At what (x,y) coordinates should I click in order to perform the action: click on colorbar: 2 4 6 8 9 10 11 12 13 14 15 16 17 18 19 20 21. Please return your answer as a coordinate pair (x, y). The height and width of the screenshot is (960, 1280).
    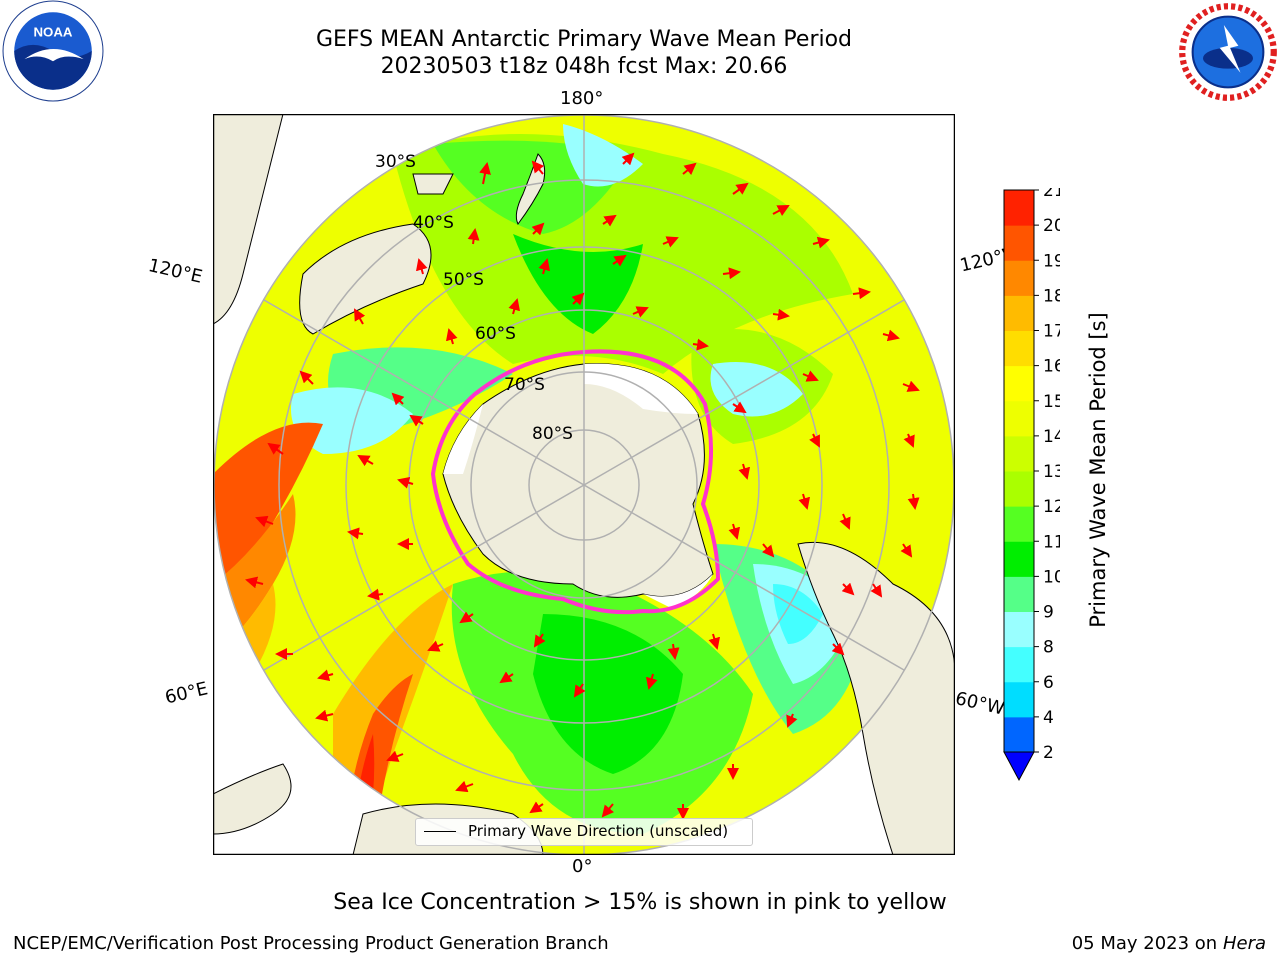
    Looking at the image, I should click on (1031, 485).